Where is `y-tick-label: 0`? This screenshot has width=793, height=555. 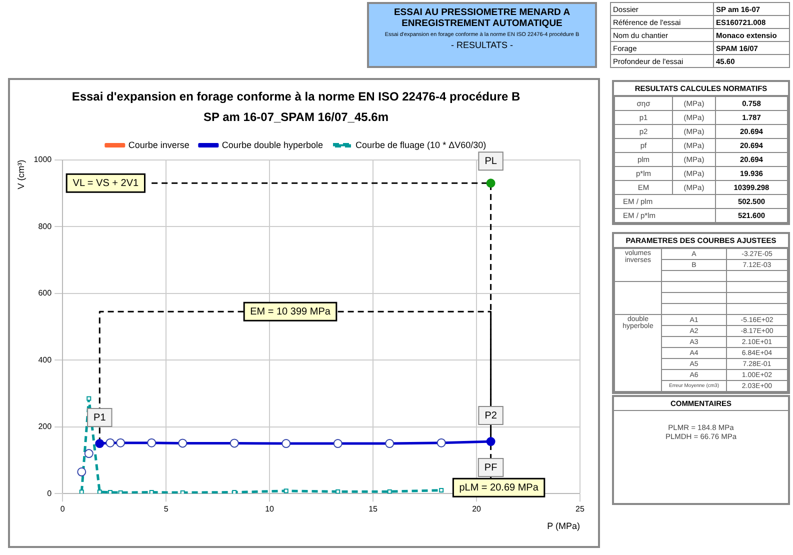
y-tick-label: 0 is located at coordinates (49, 493).